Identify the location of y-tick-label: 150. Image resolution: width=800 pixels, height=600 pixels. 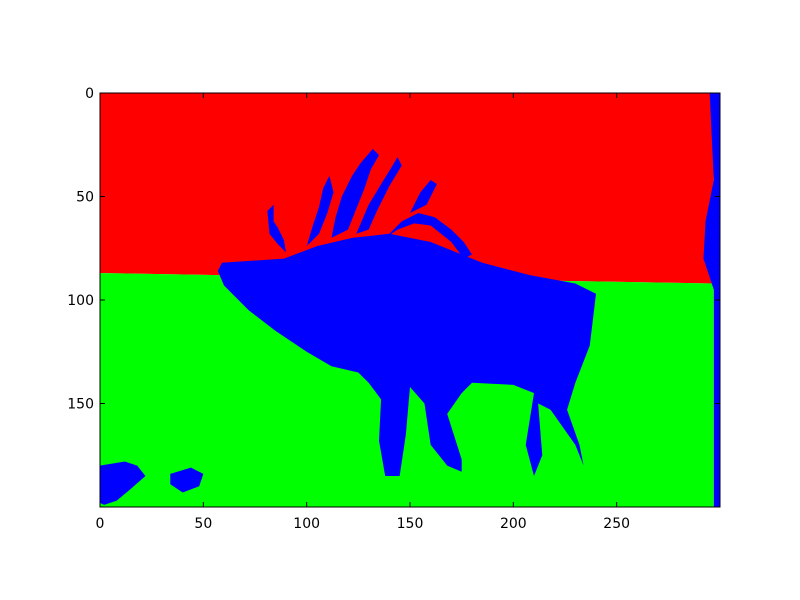
(80, 405).